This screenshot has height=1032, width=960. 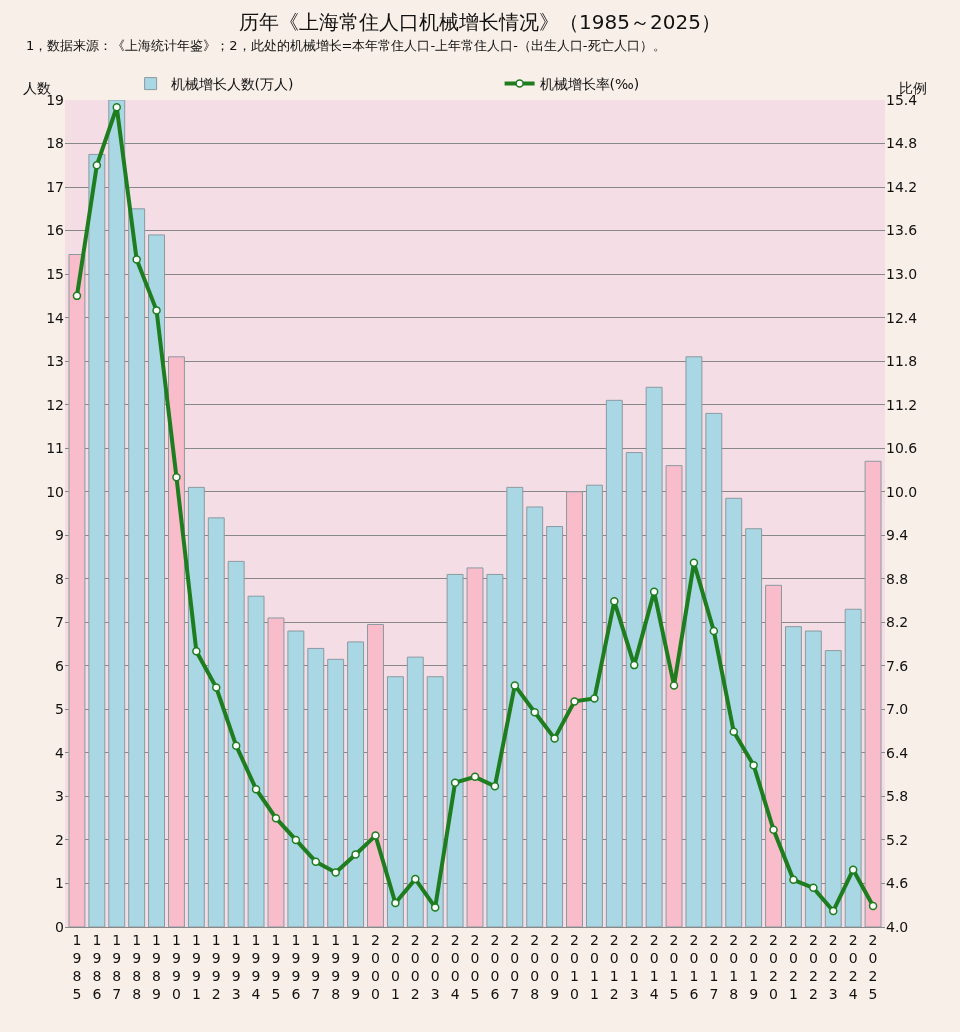 I want to click on x-tick-label: 2008, so click(x=535, y=967).